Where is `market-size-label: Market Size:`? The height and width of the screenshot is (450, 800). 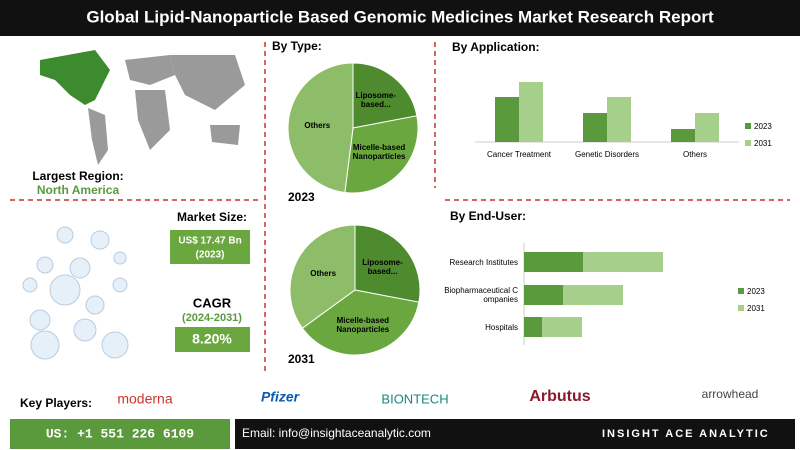 market-size-label: Market Size: is located at coordinates (212, 217).